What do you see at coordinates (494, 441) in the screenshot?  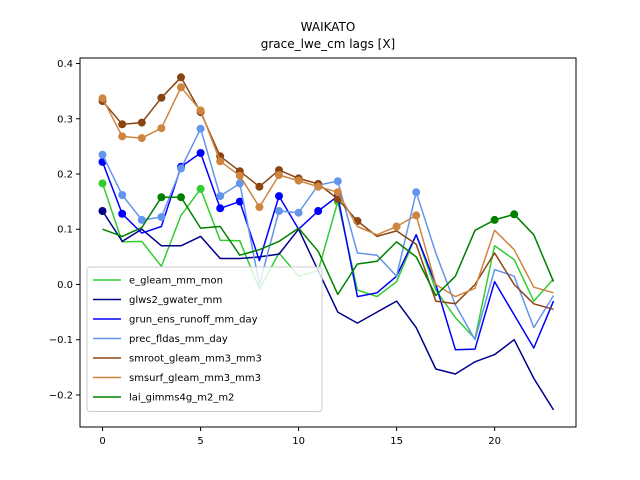 I see `x-tick-label: 20` at bounding box center [494, 441].